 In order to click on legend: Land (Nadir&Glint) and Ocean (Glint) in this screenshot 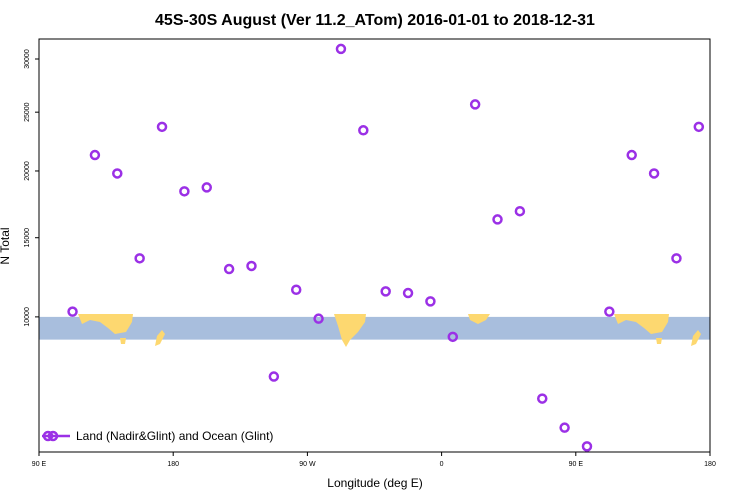, I will do `click(157, 436)`.